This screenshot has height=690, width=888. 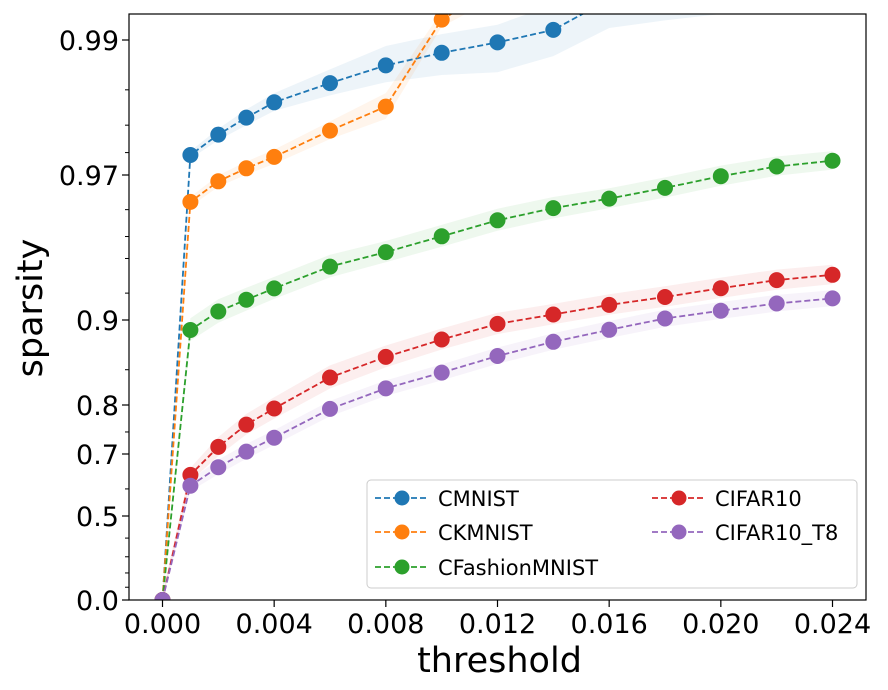 I want to click on y-tick-label: 0.9, so click(x=97, y=321).